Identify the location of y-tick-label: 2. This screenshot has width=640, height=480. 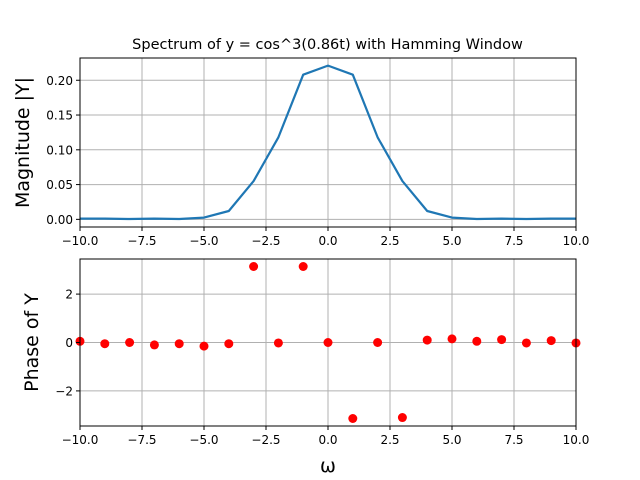
(69, 295).